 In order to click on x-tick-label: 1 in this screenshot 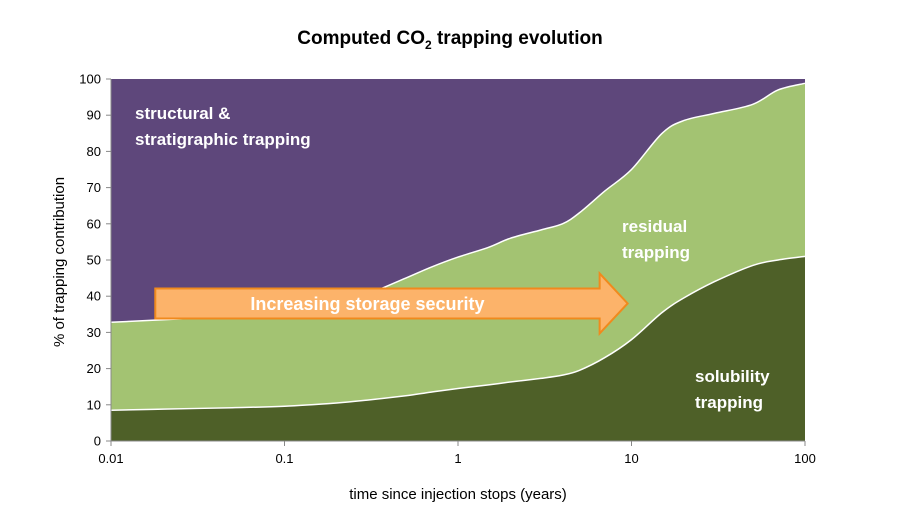, I will do `click(457, 458)`.